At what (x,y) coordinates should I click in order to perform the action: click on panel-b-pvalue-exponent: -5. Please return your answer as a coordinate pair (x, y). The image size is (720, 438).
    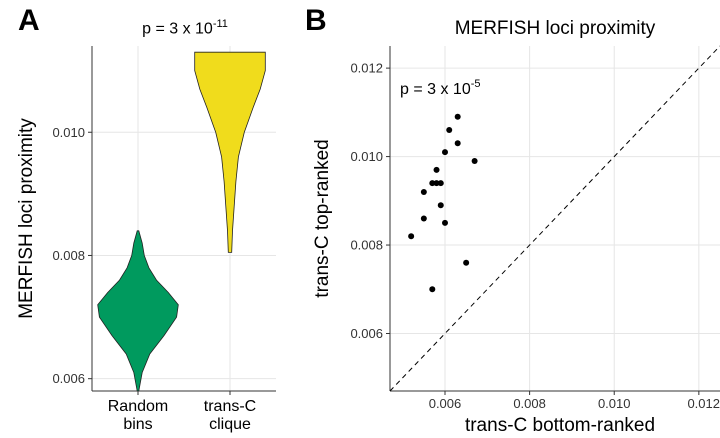
    Looking at the image, I should click on (476, 84).